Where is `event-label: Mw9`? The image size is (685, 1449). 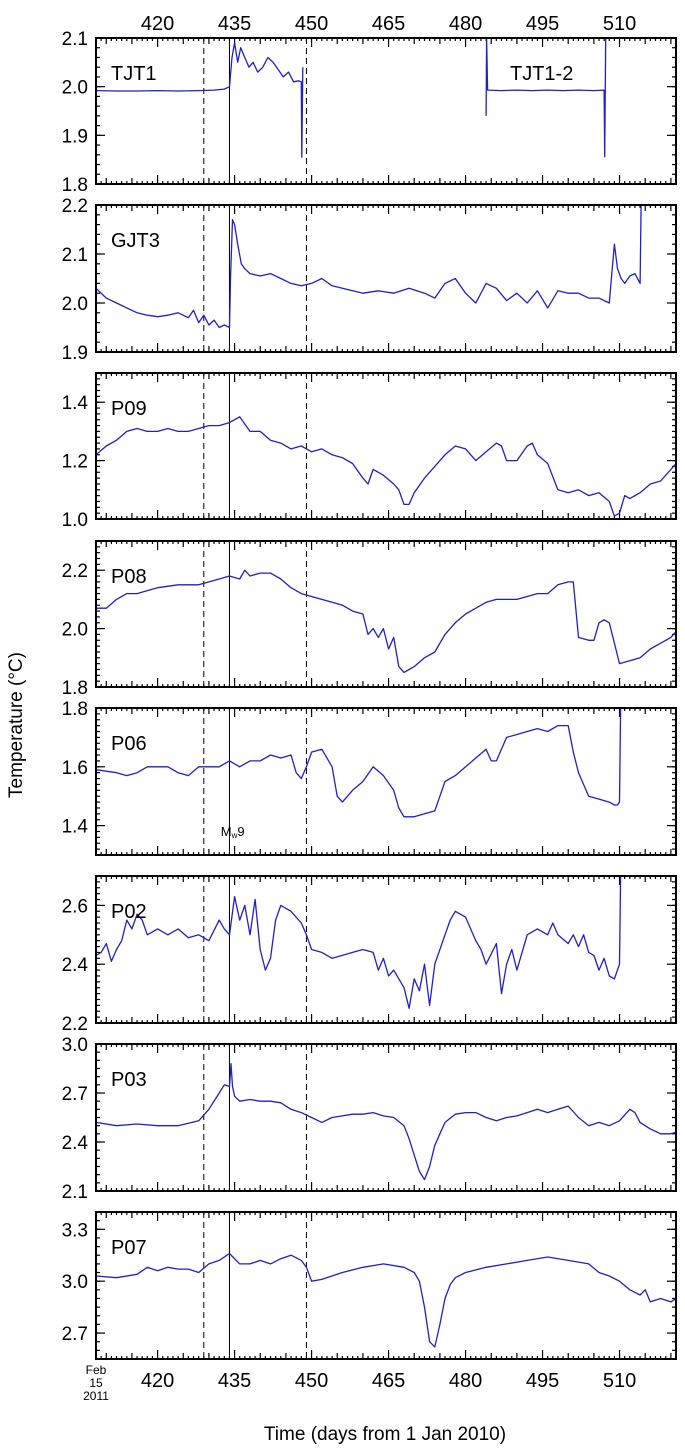 event-label: Mw9 is located at coordinates (233, 832).